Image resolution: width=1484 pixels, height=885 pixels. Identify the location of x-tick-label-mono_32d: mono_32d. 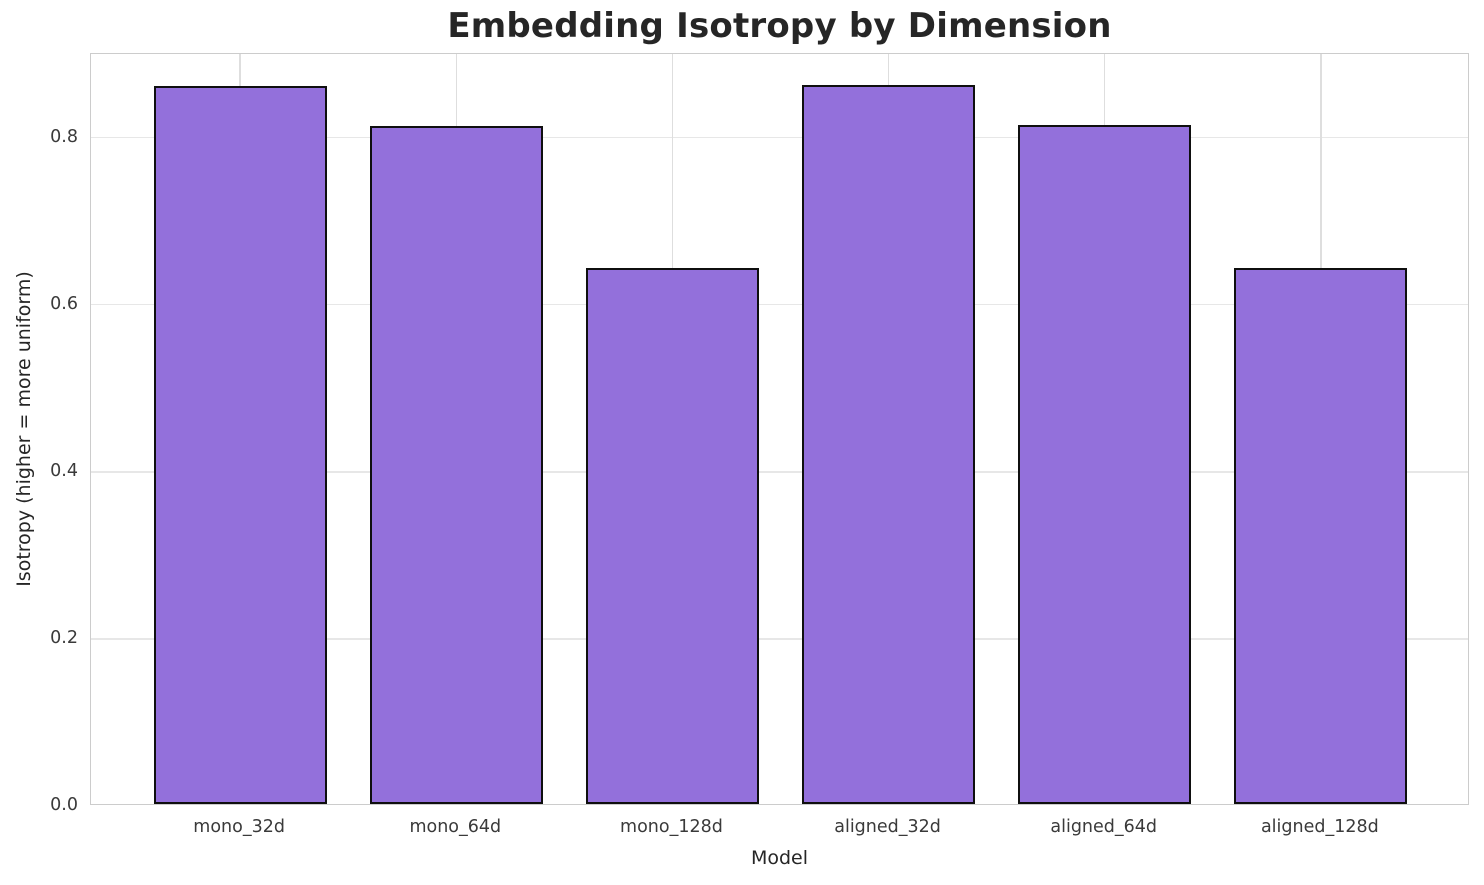
(239, 827).